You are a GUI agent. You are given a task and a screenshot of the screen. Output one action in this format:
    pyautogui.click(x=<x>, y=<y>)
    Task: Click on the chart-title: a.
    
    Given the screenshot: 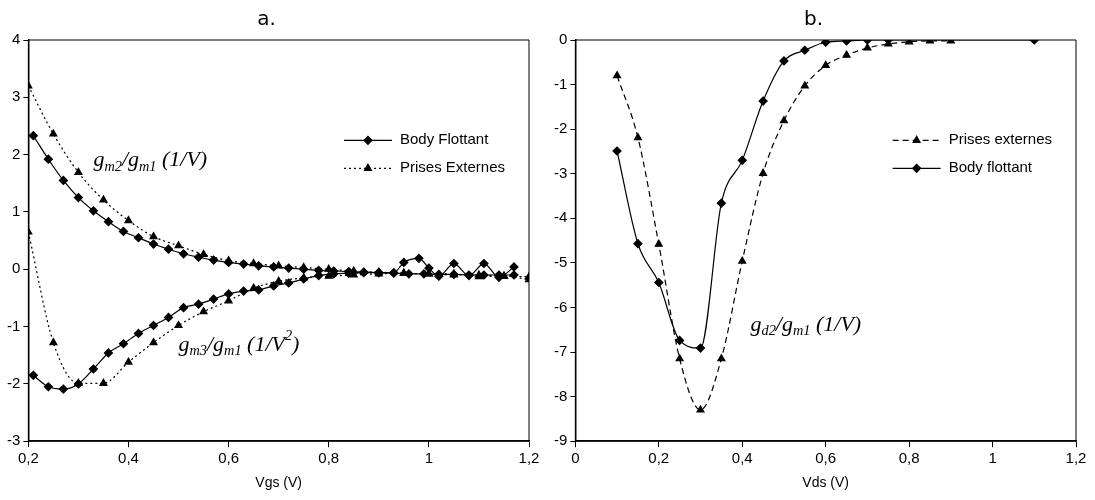 What is the action you would take?
    pyautogui.click(x=266, y=18)
    